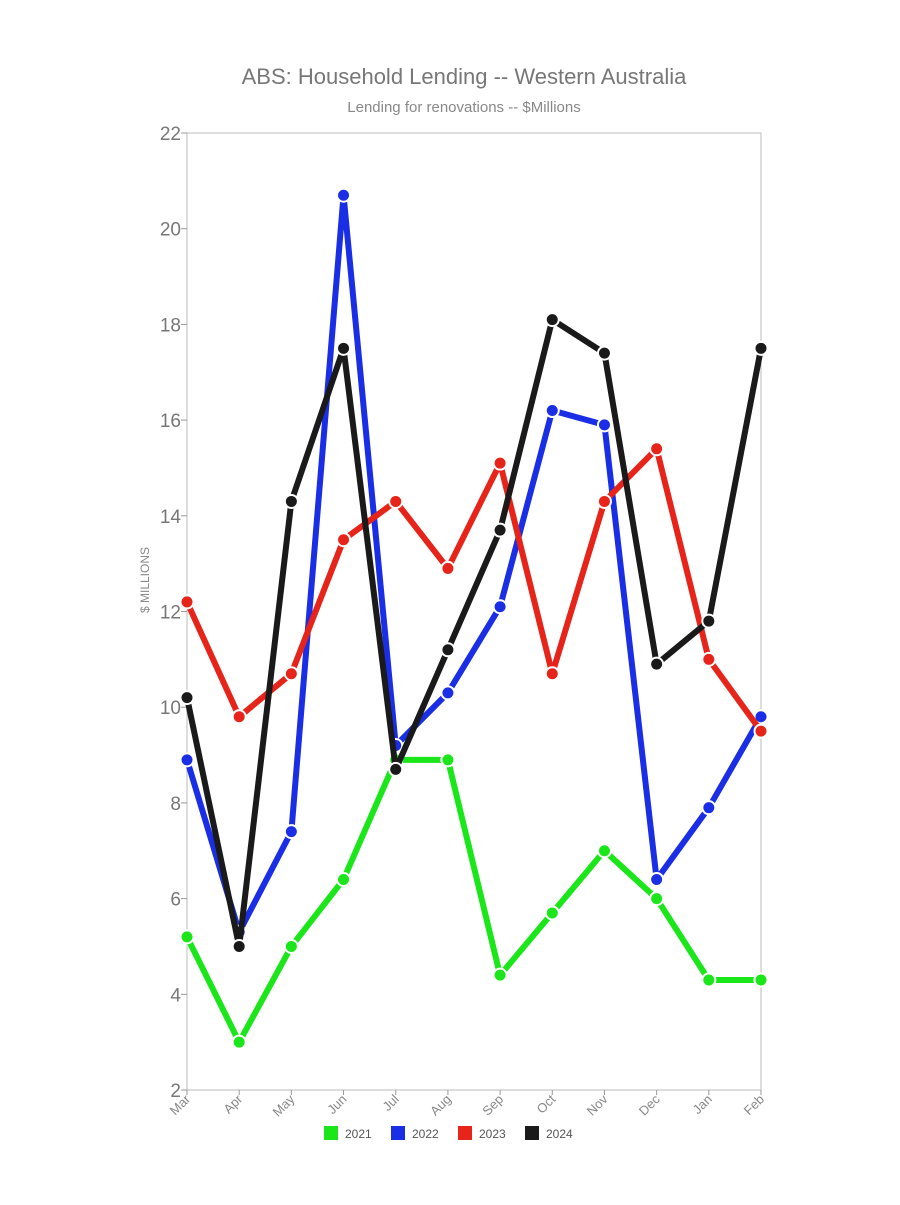  I want to click on legend-item: 2024, so click(549, 1133).